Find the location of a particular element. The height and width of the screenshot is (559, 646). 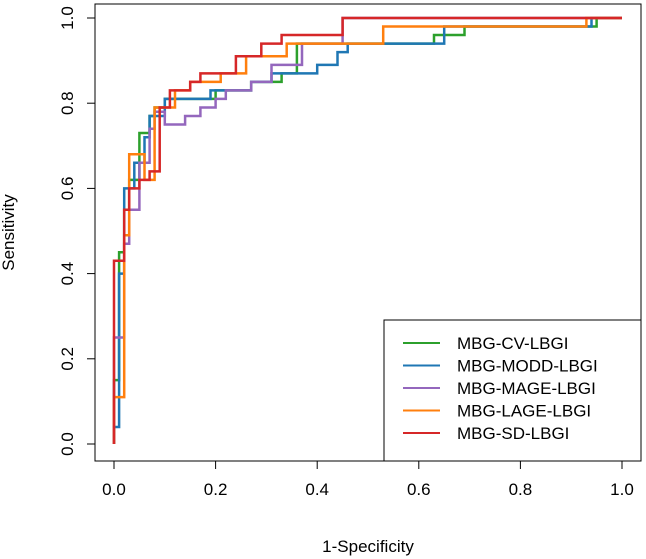

x-tick-label: 0.4 is located at coordinates (317, 489).